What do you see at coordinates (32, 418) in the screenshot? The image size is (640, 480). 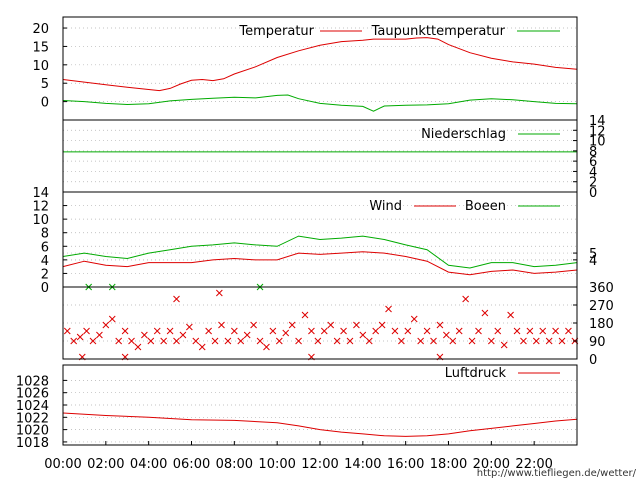 I see `y-tick-label: 1022` at bounding box center [32, 418].